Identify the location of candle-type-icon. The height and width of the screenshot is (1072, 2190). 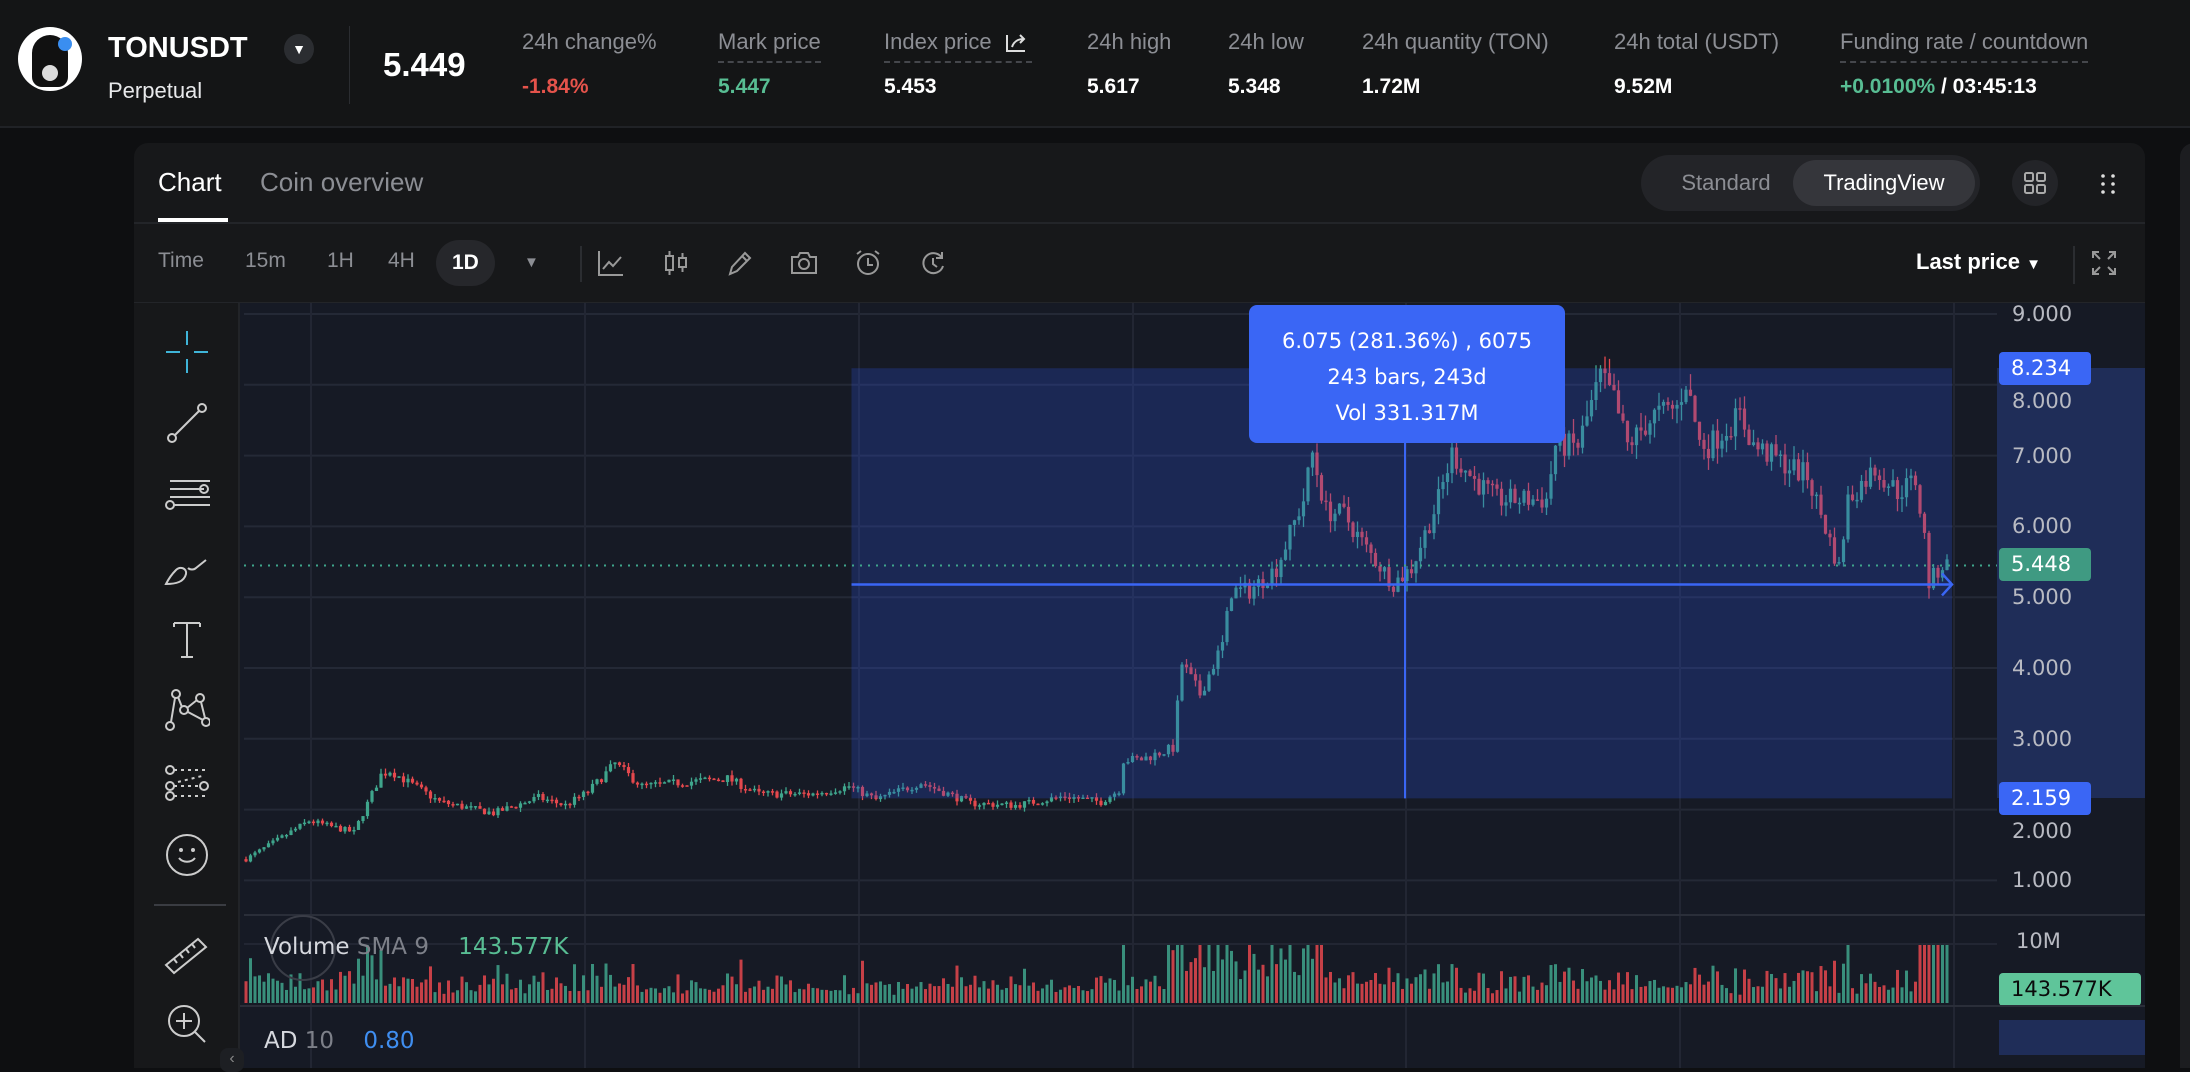
(676, 263).